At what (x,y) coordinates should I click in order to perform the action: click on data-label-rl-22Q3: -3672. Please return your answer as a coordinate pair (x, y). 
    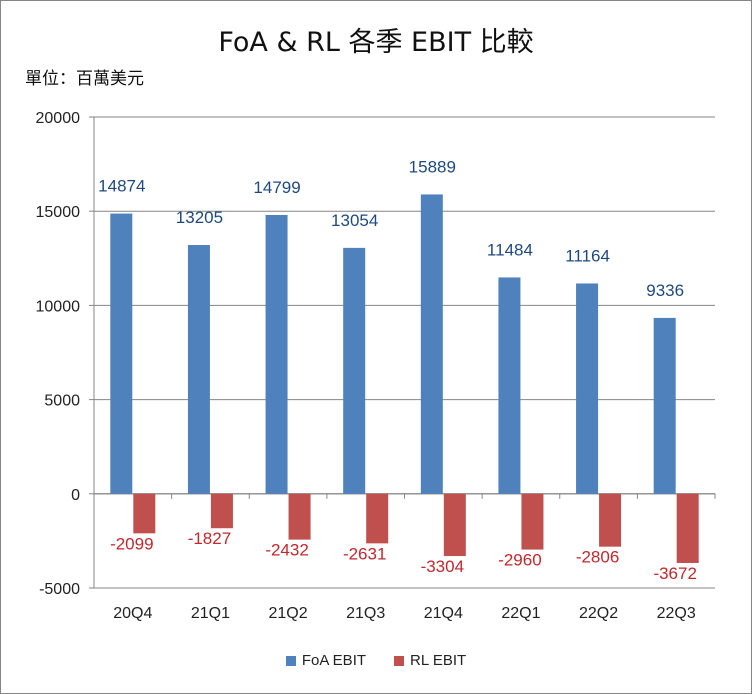
    Looking at the image, I should click on (674, 573).